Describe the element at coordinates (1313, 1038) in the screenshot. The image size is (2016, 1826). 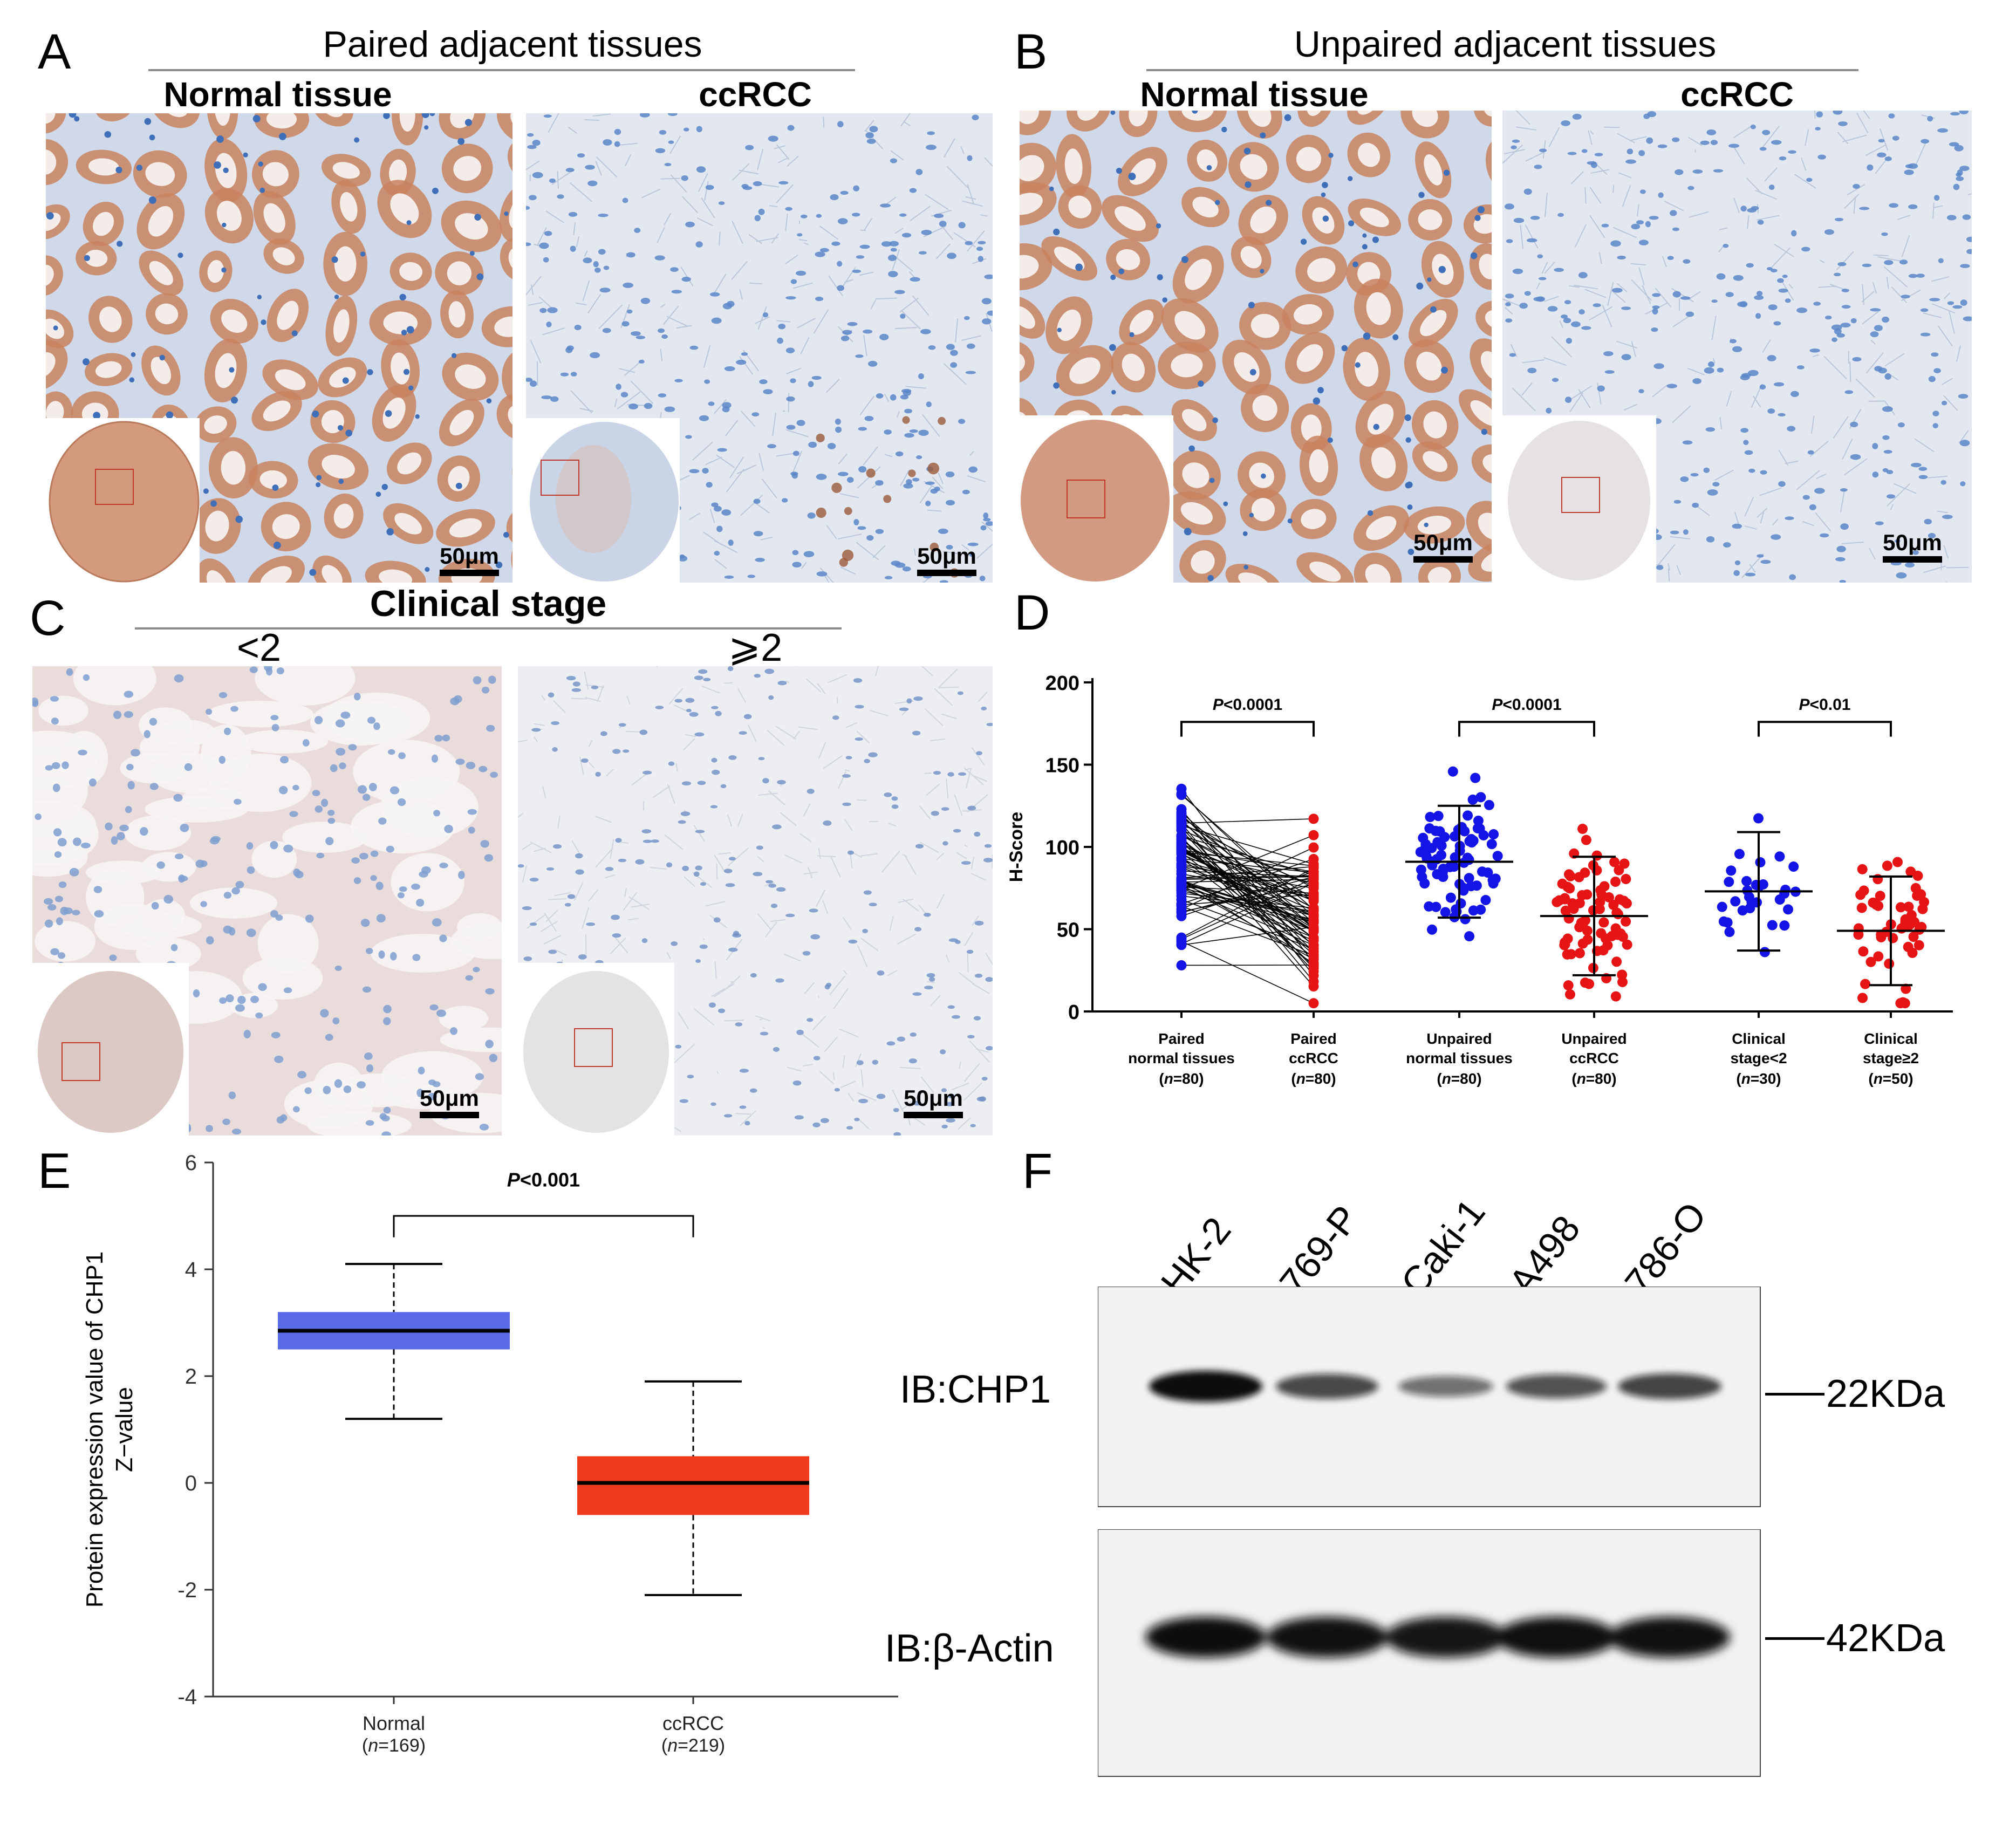
I see `x-tick-label-line1: Paired` at that location.